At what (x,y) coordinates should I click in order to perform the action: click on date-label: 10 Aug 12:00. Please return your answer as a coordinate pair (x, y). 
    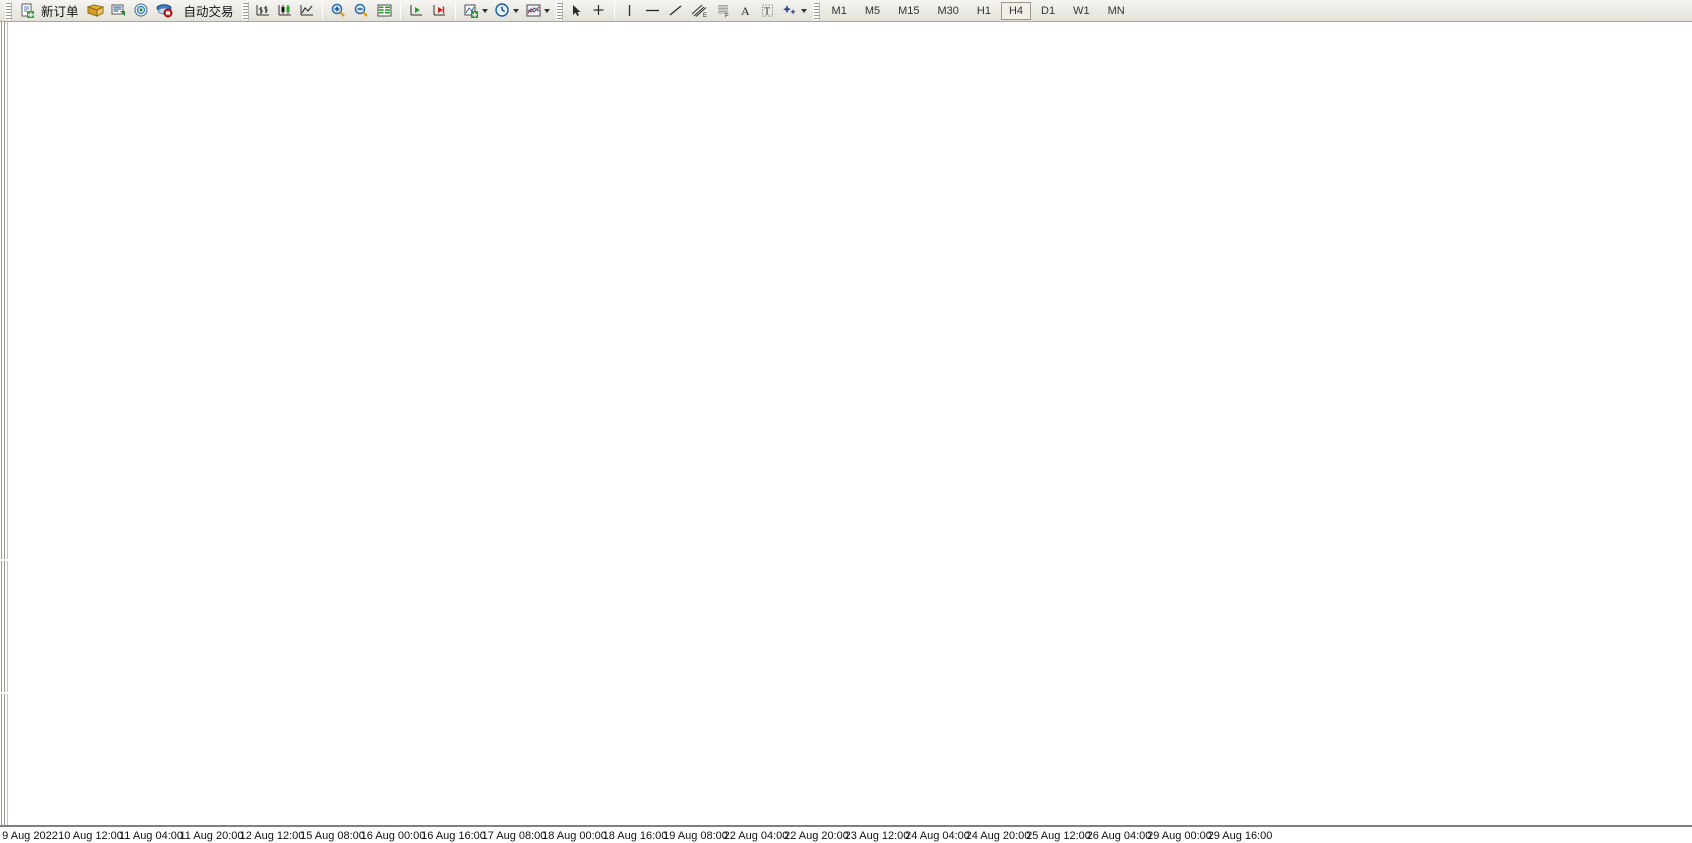
    Looking at the image, I should click on (90, 836).